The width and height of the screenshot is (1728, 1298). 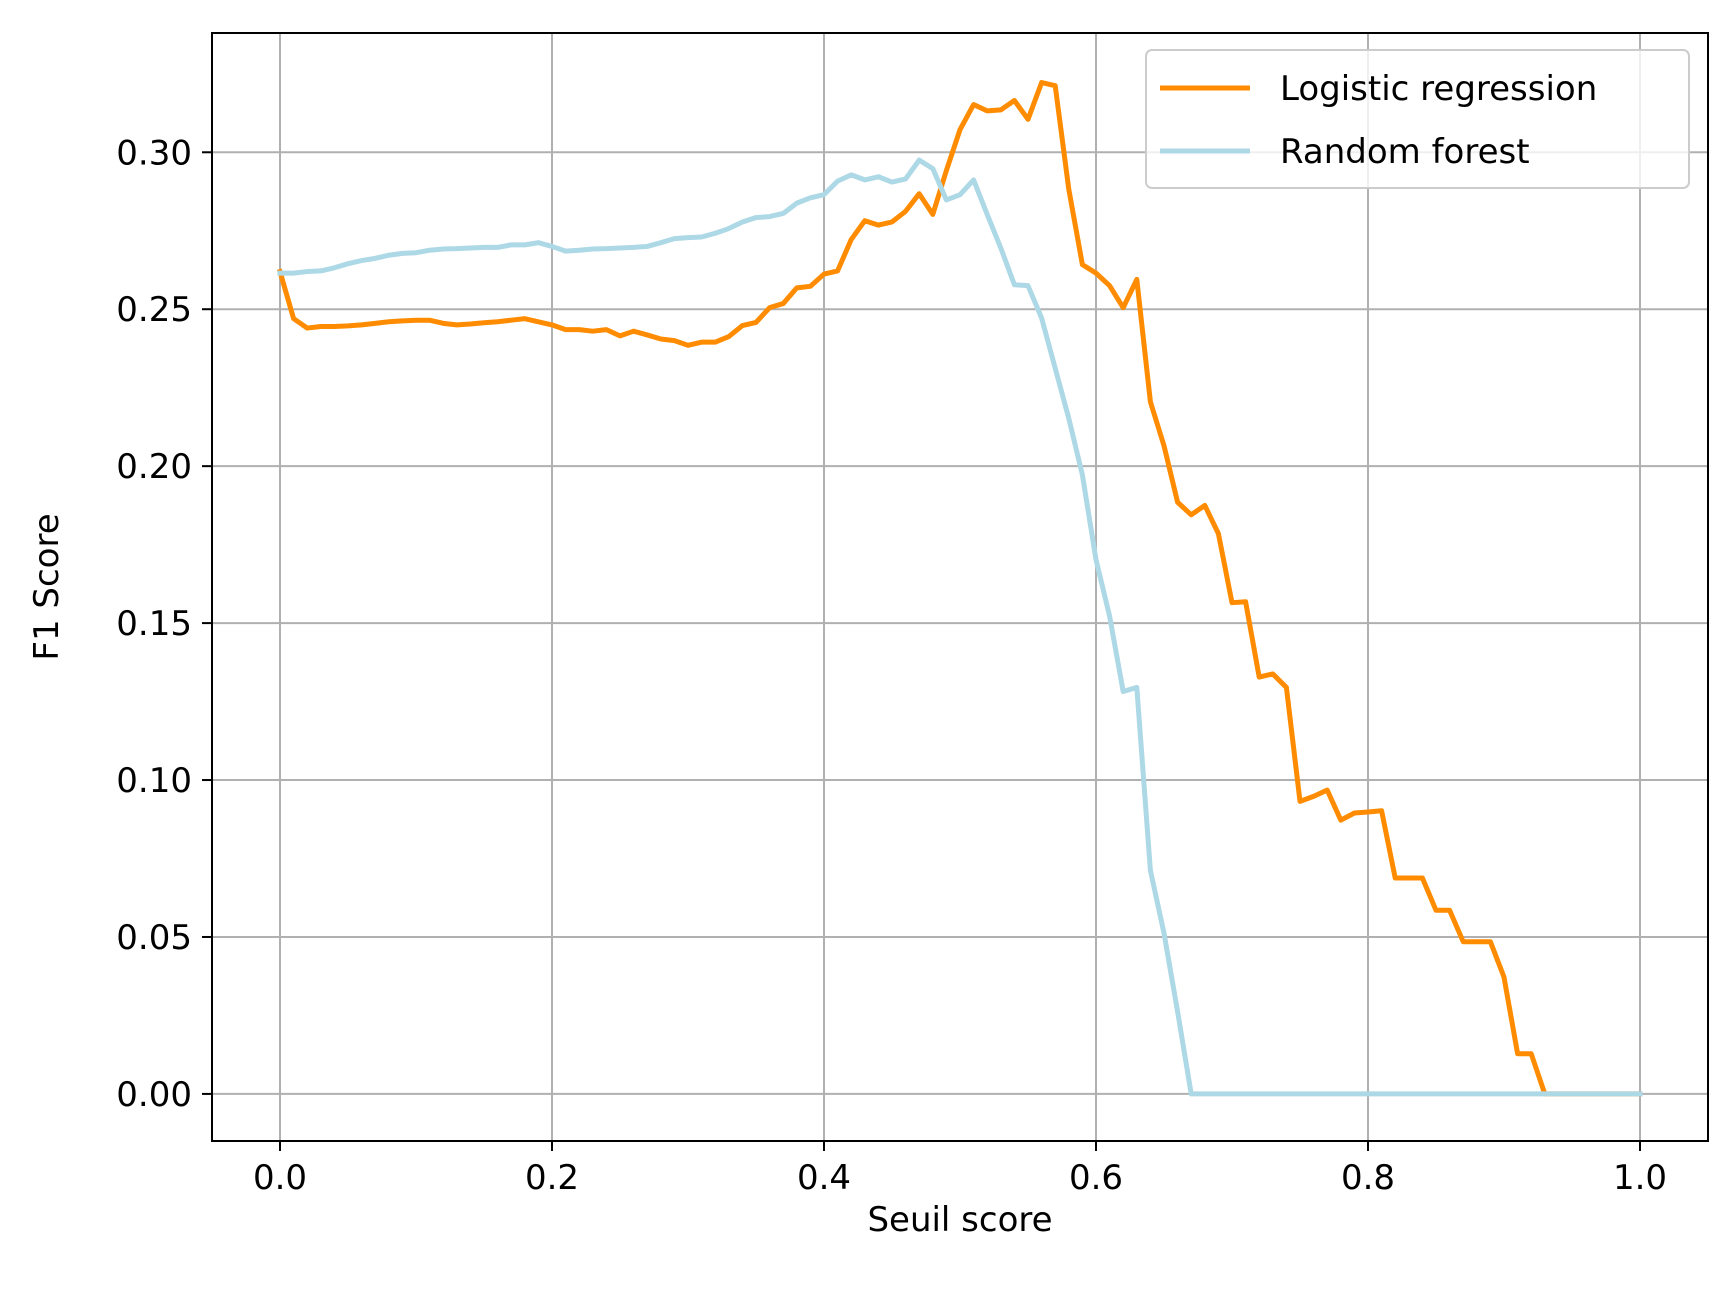 I want to click on x-axis-label: Seuil score, so click(x=959, y=1220).